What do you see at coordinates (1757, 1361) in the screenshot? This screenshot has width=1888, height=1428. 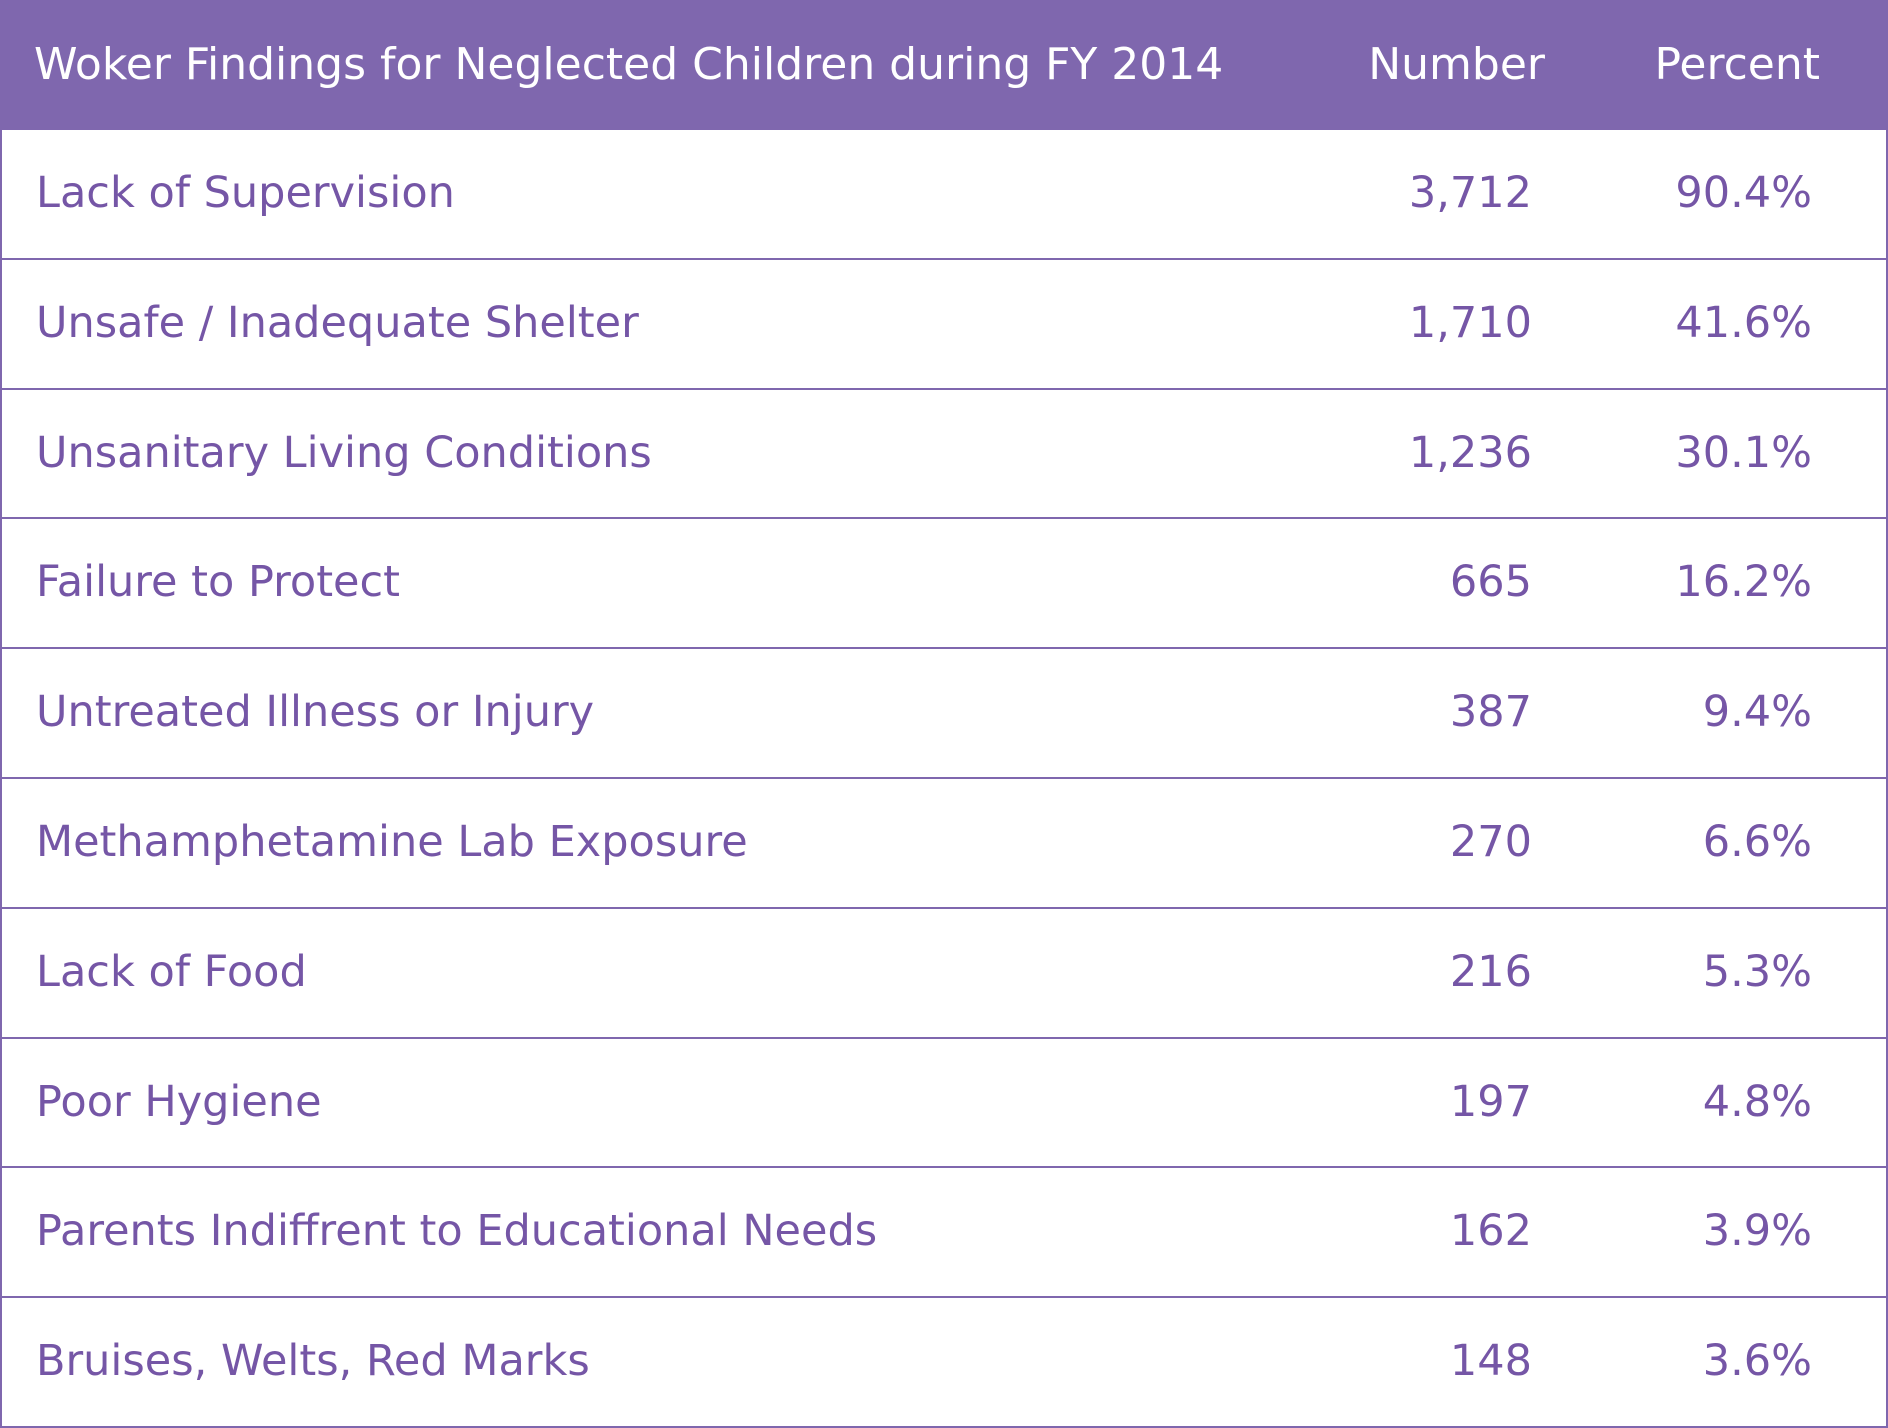 I see `row-percent: 3.6%` at bounding box center [1757, 1361].